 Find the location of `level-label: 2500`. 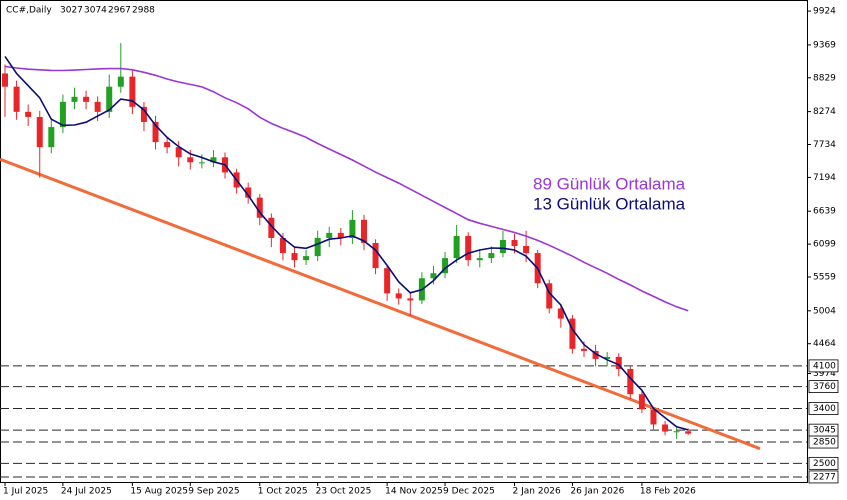

level-label: 2500 is located at coordinates (824, 464).